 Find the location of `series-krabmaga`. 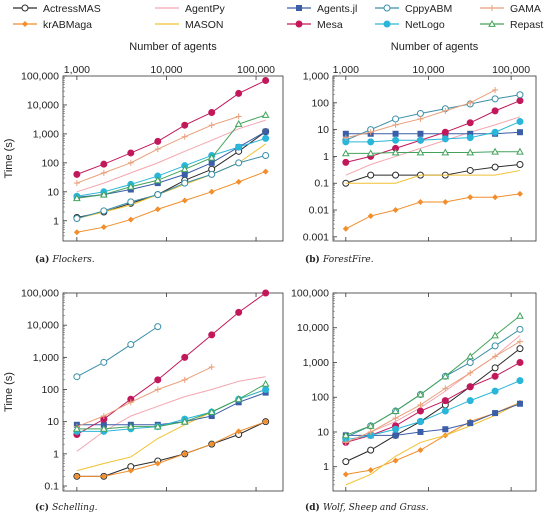

series-krabmaga is located at coordinates (171, 449).